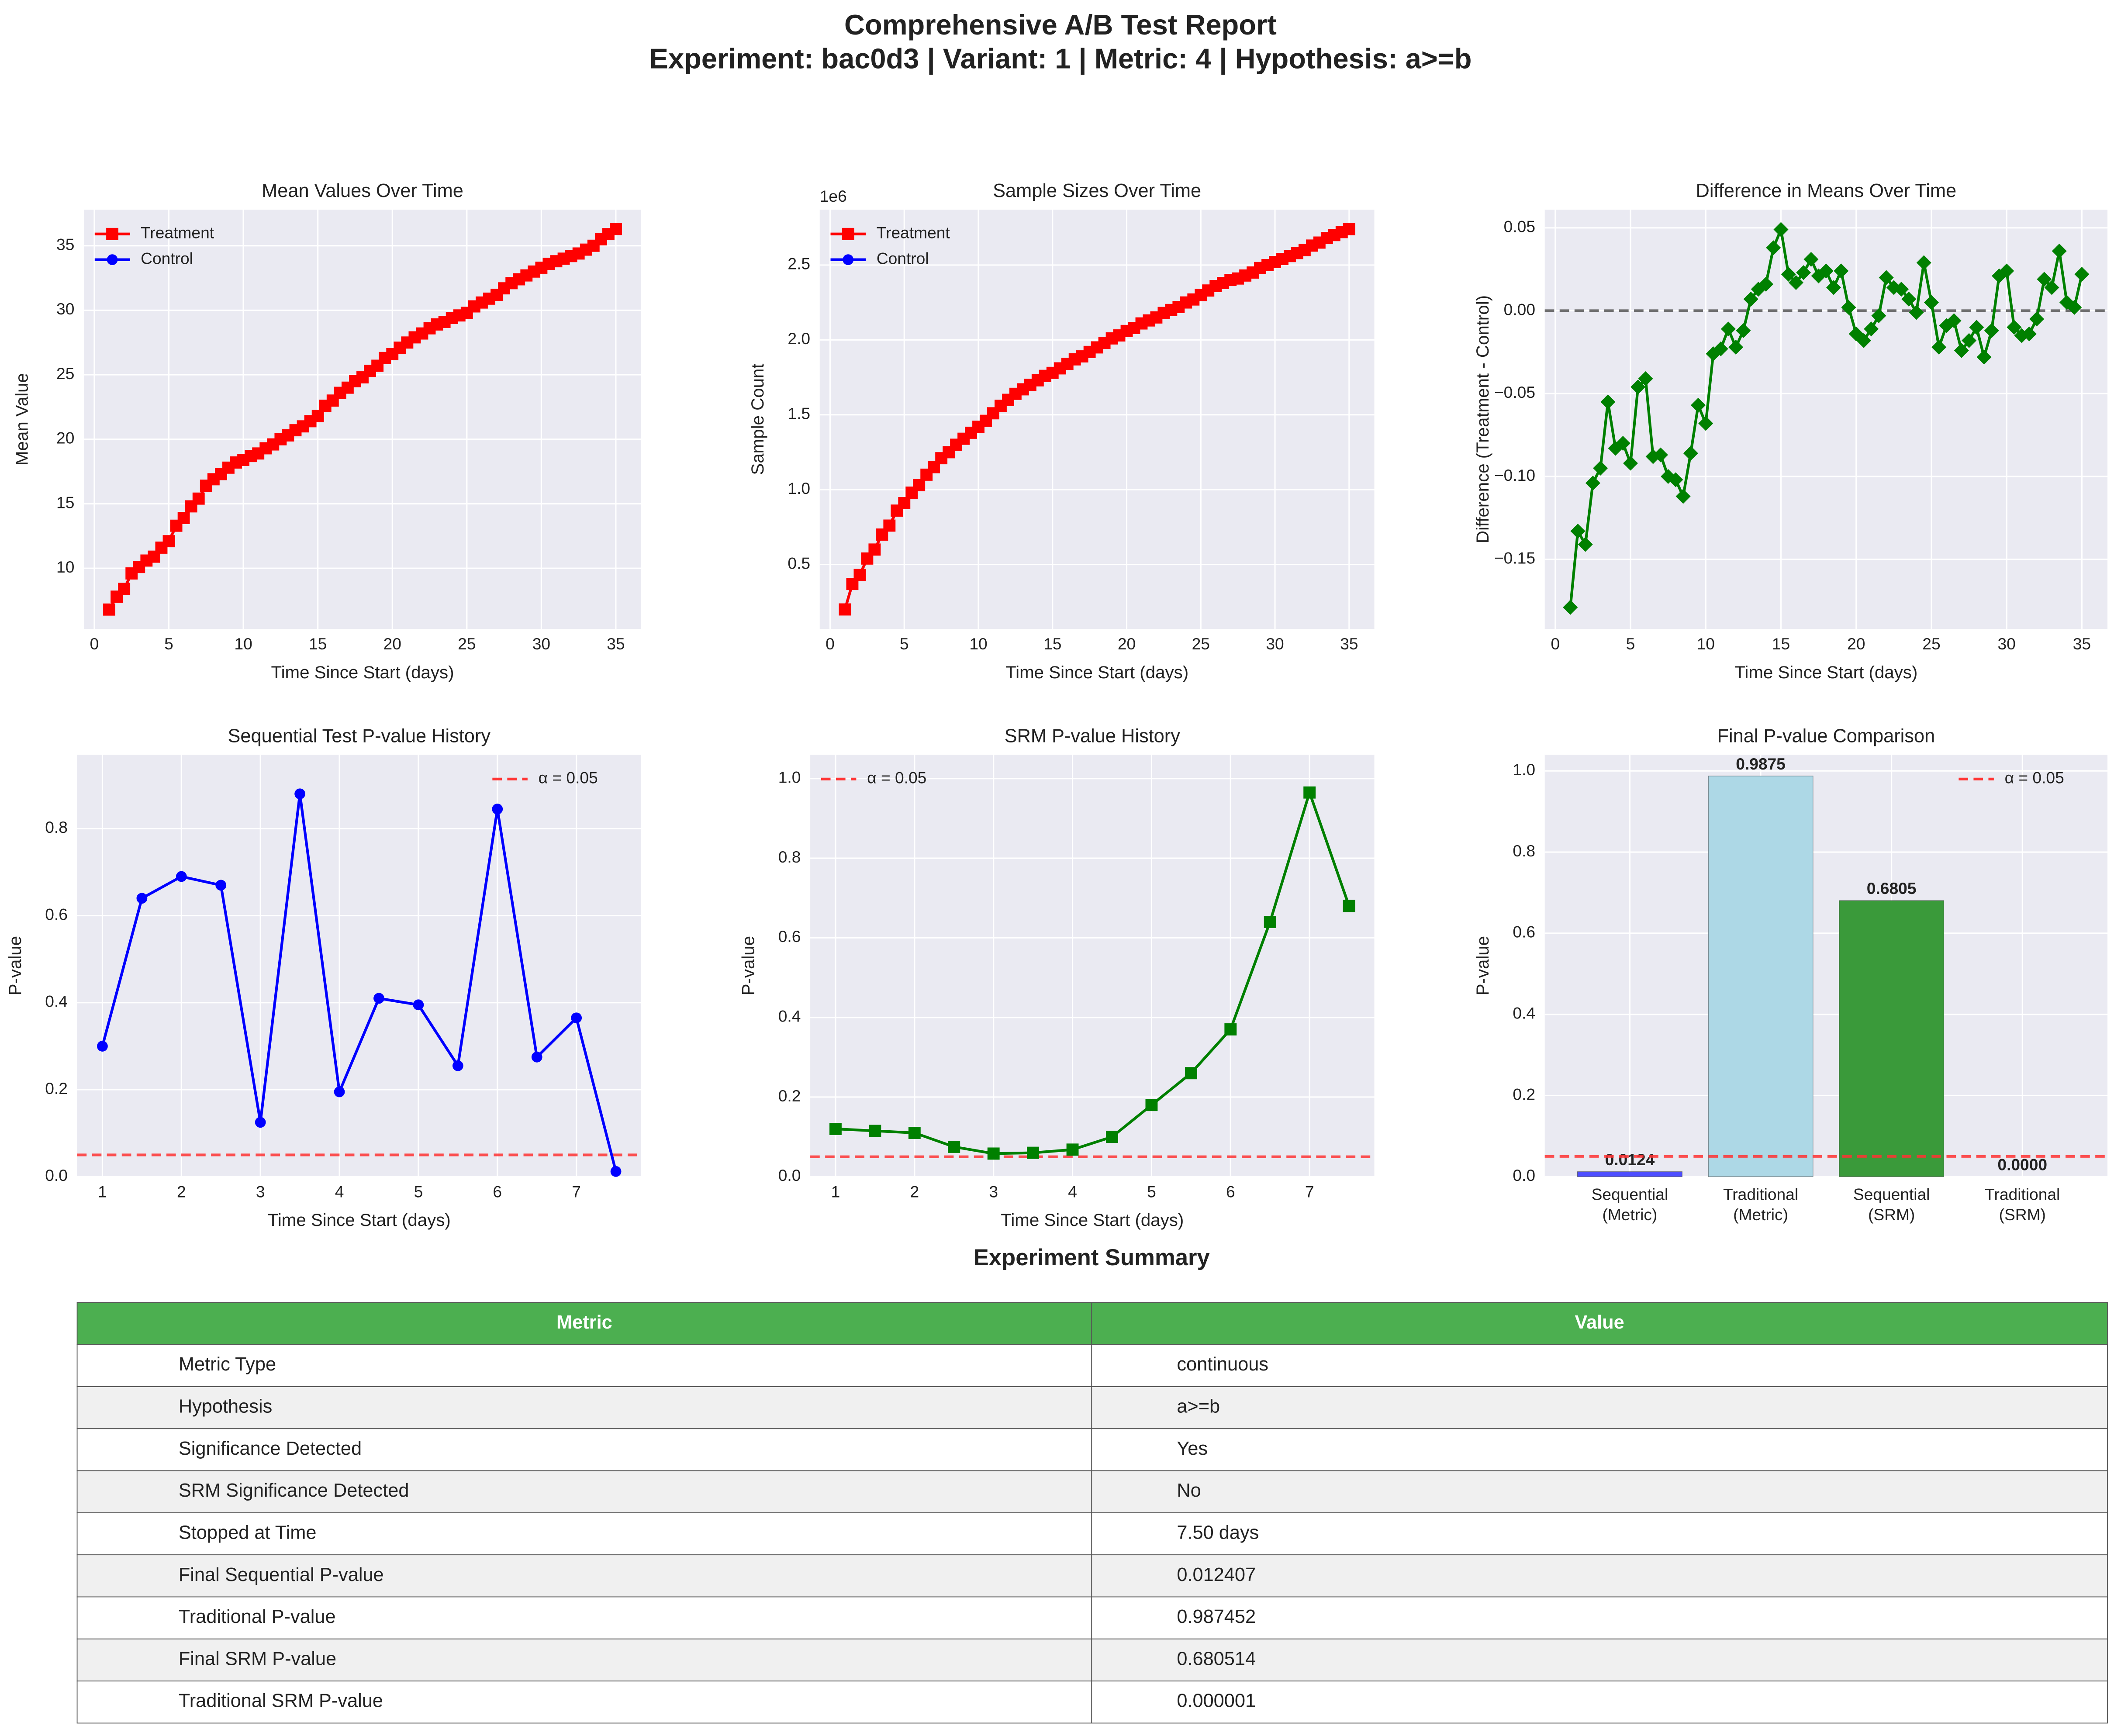  What do you see at coordinates (1599, 1323) in the screenshot?
I see `table-header-cell: Value` at bounding box center [1599, 1323].